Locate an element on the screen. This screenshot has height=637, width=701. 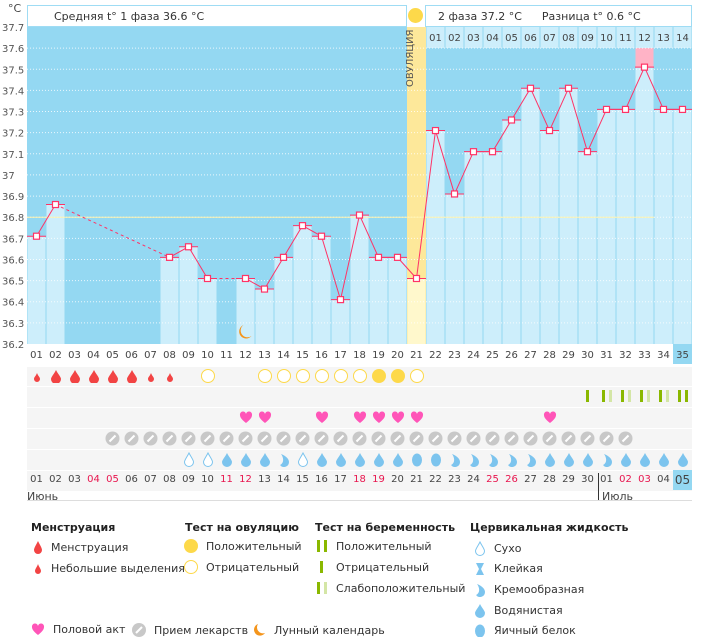
cycle-day-label: 22 is located at coordinates (435, 355).